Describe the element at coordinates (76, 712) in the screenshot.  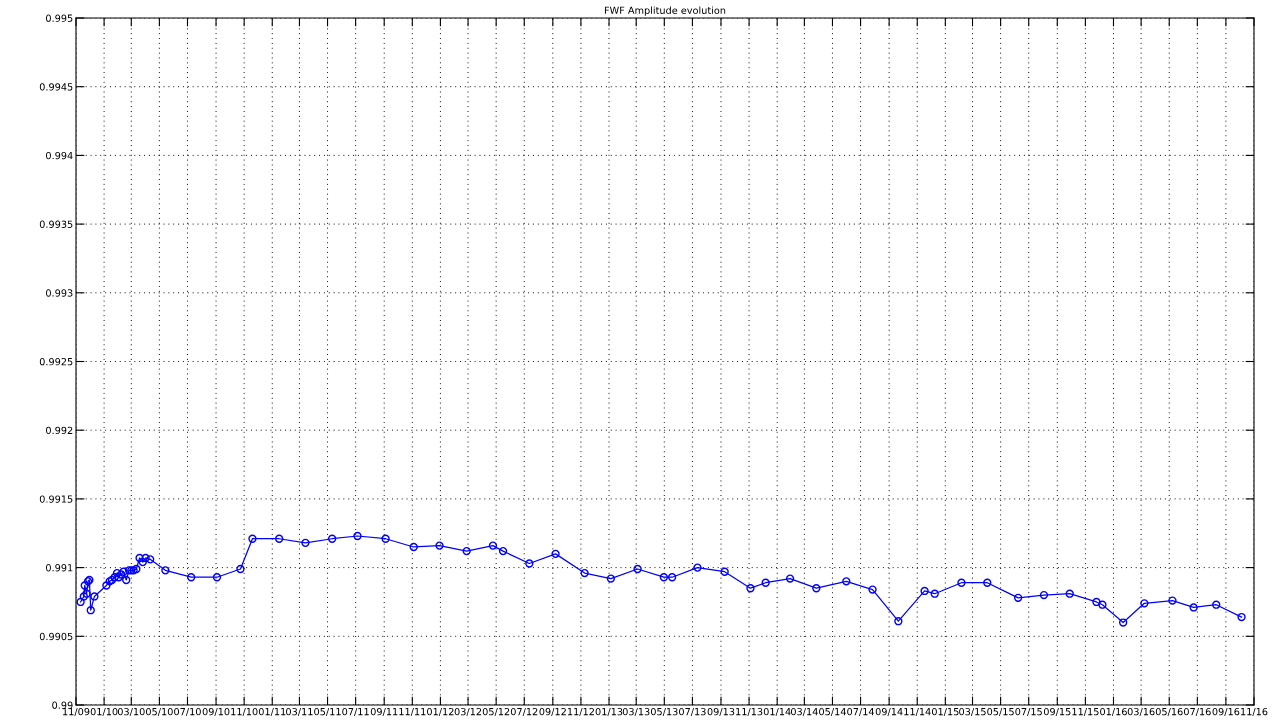
I see `x-tick-label: 11/09` at that location.